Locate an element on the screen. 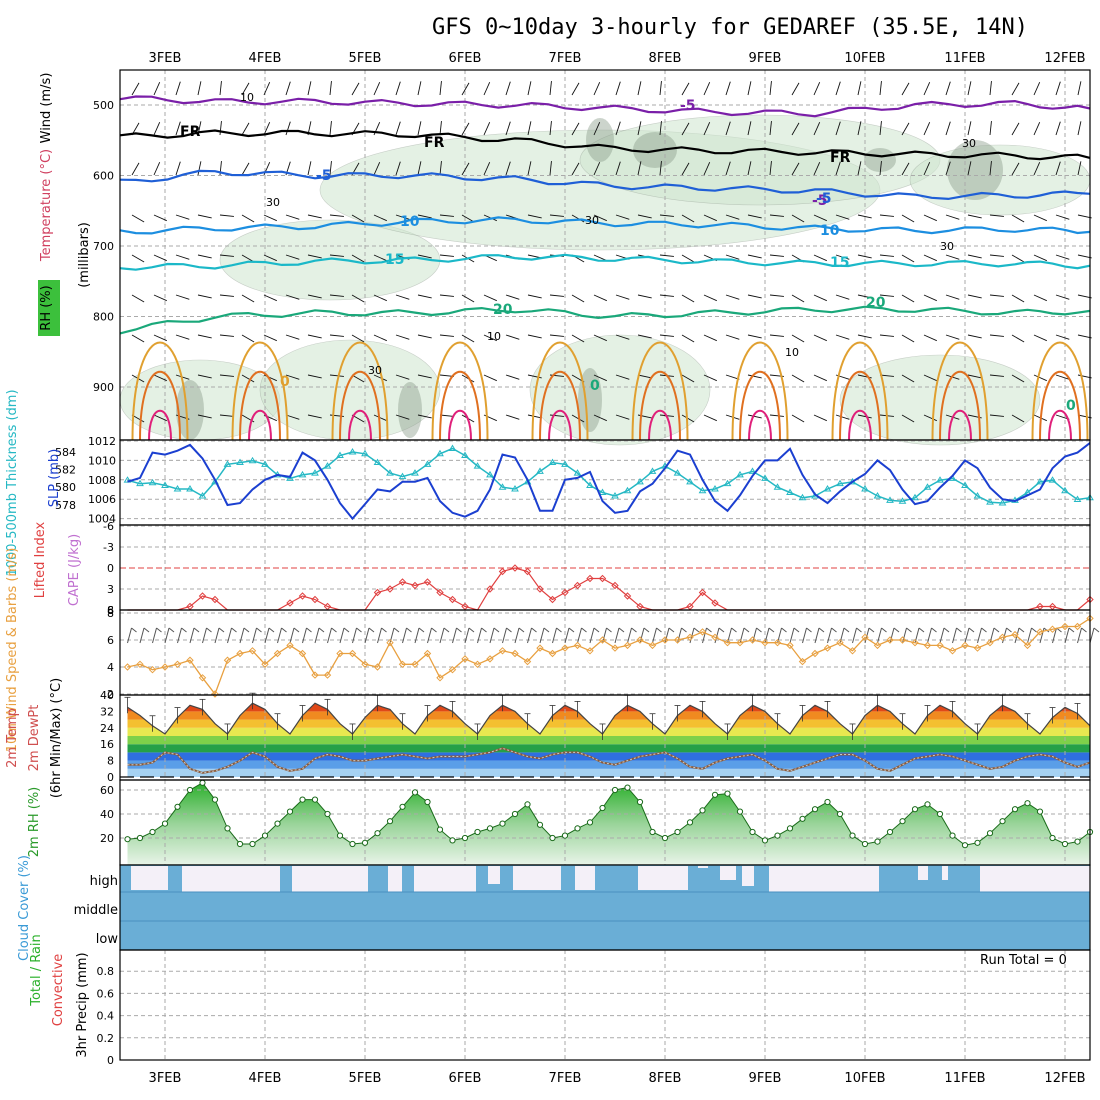 The height and width of the screenshot is (1100, 1100). temperature-tick: 32 is located at coordinates (107, 711).